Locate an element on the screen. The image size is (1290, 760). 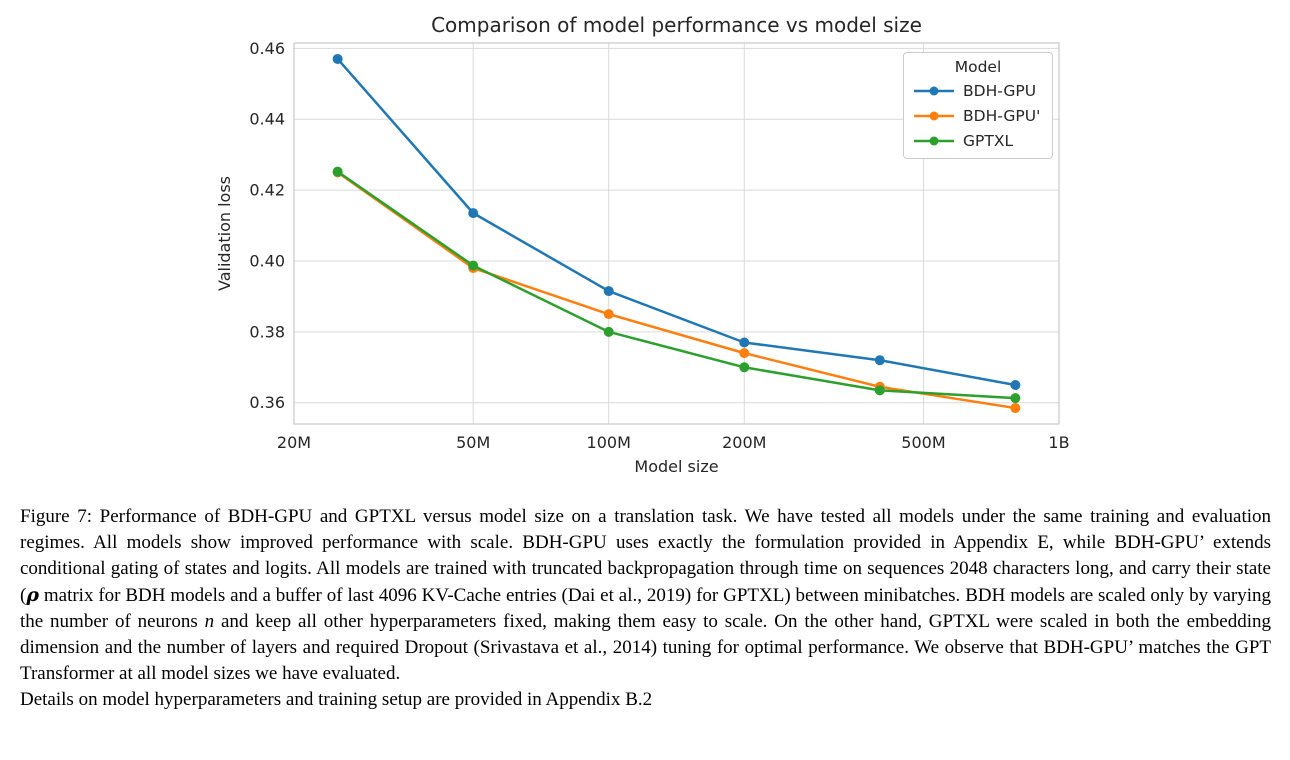
legend-item-gptxl: GPTXL is located at coordinates (978, 140).